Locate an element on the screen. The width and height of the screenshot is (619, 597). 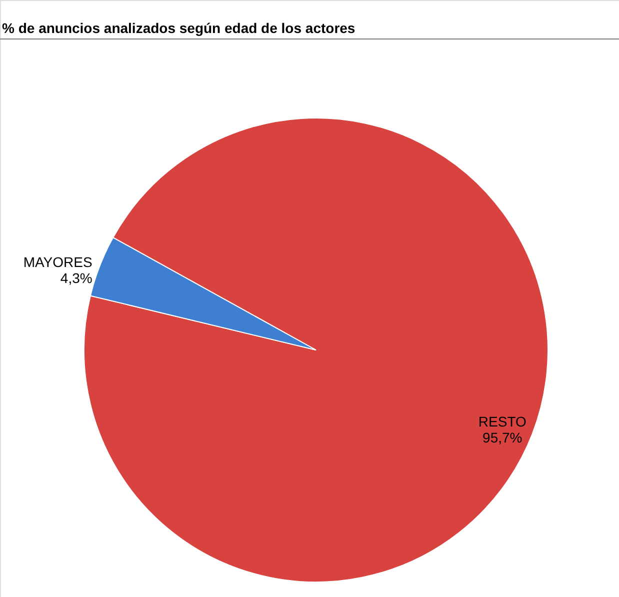
data-label: 95,7% is located at coordinates (502, 438).